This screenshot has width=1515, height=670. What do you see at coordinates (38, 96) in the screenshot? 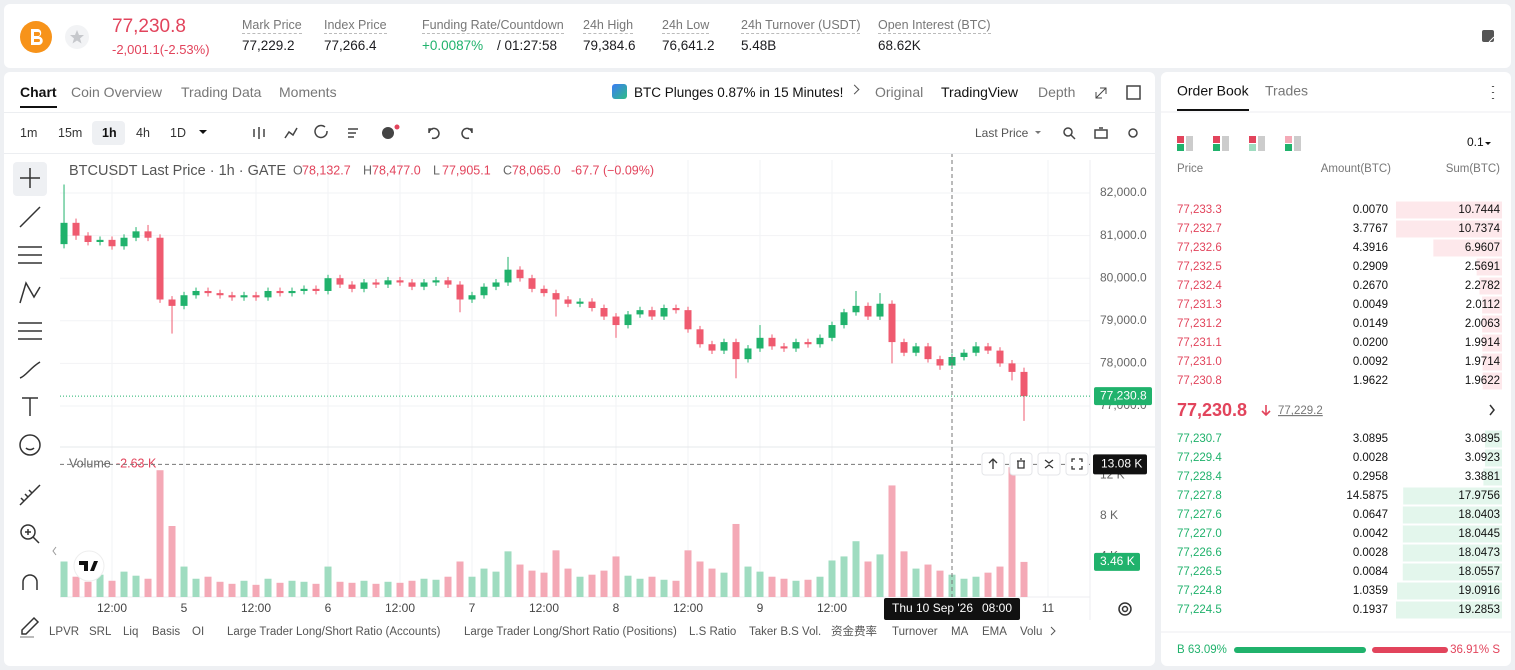
I see `tab: Chart` at bounding box center [38, 96].